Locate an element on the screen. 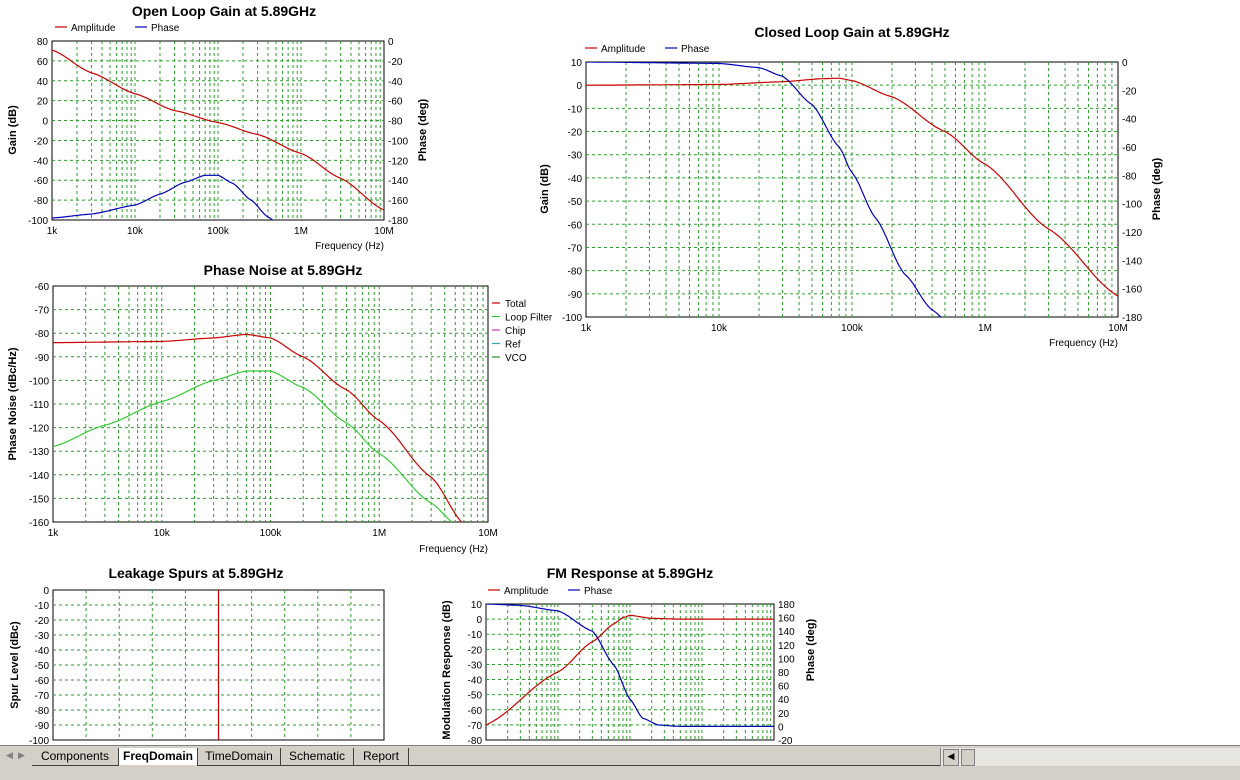 Image resolution: width=1240 pixels, height=780 pixels. fm_response-y2tick-label: 180 is located at coordinates (786, 605).